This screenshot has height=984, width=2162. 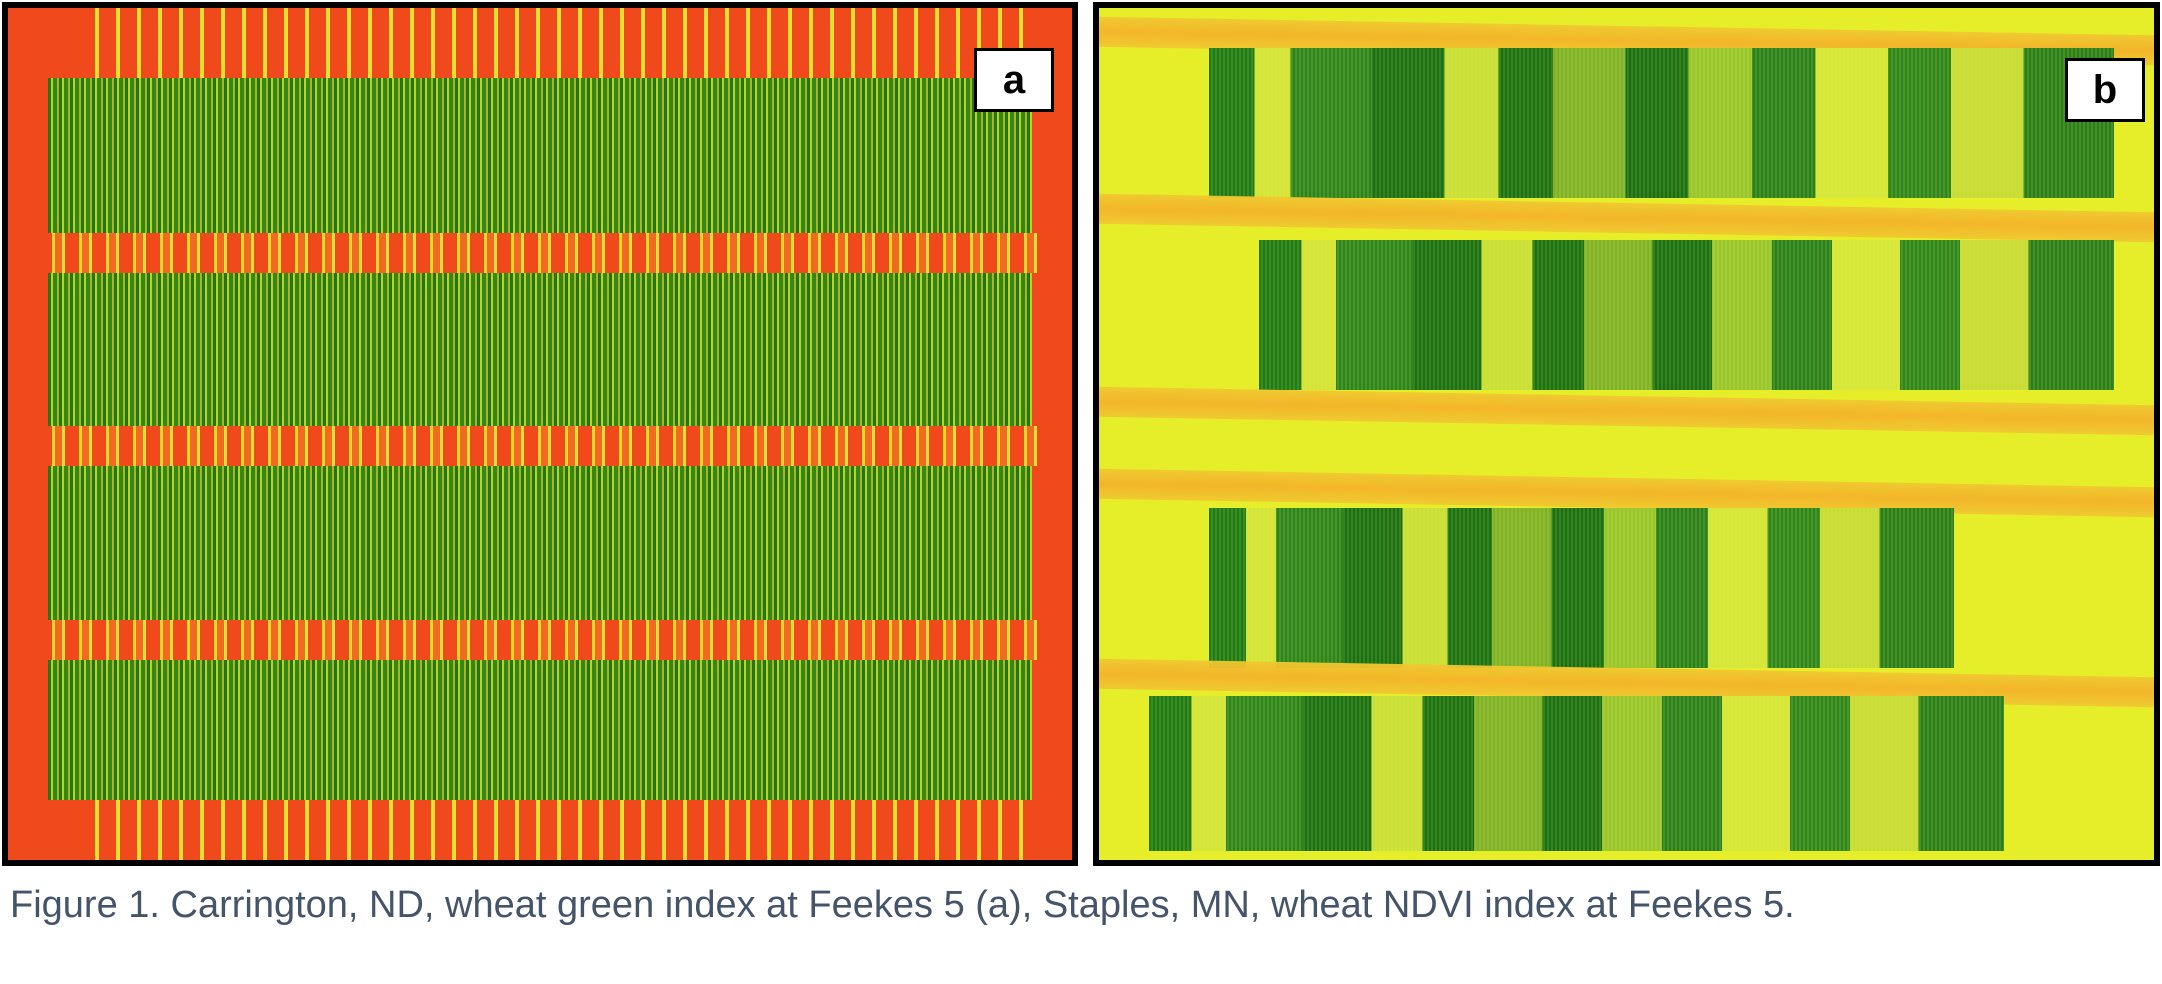 I want to click on panel-label-b: b, so click(x=2105, y=90).